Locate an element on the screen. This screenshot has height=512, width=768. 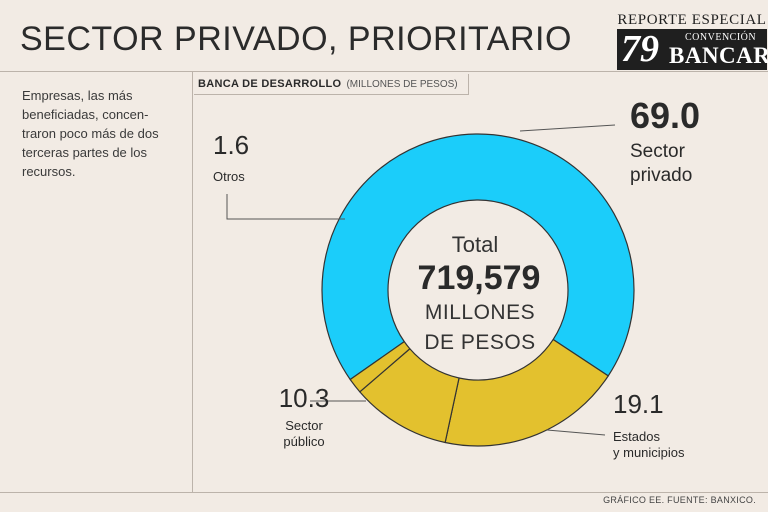
chart-subtitle: BANCA DE DESARROLLO (MILLONES DE PESOS) is located at coordinates (331, 84).